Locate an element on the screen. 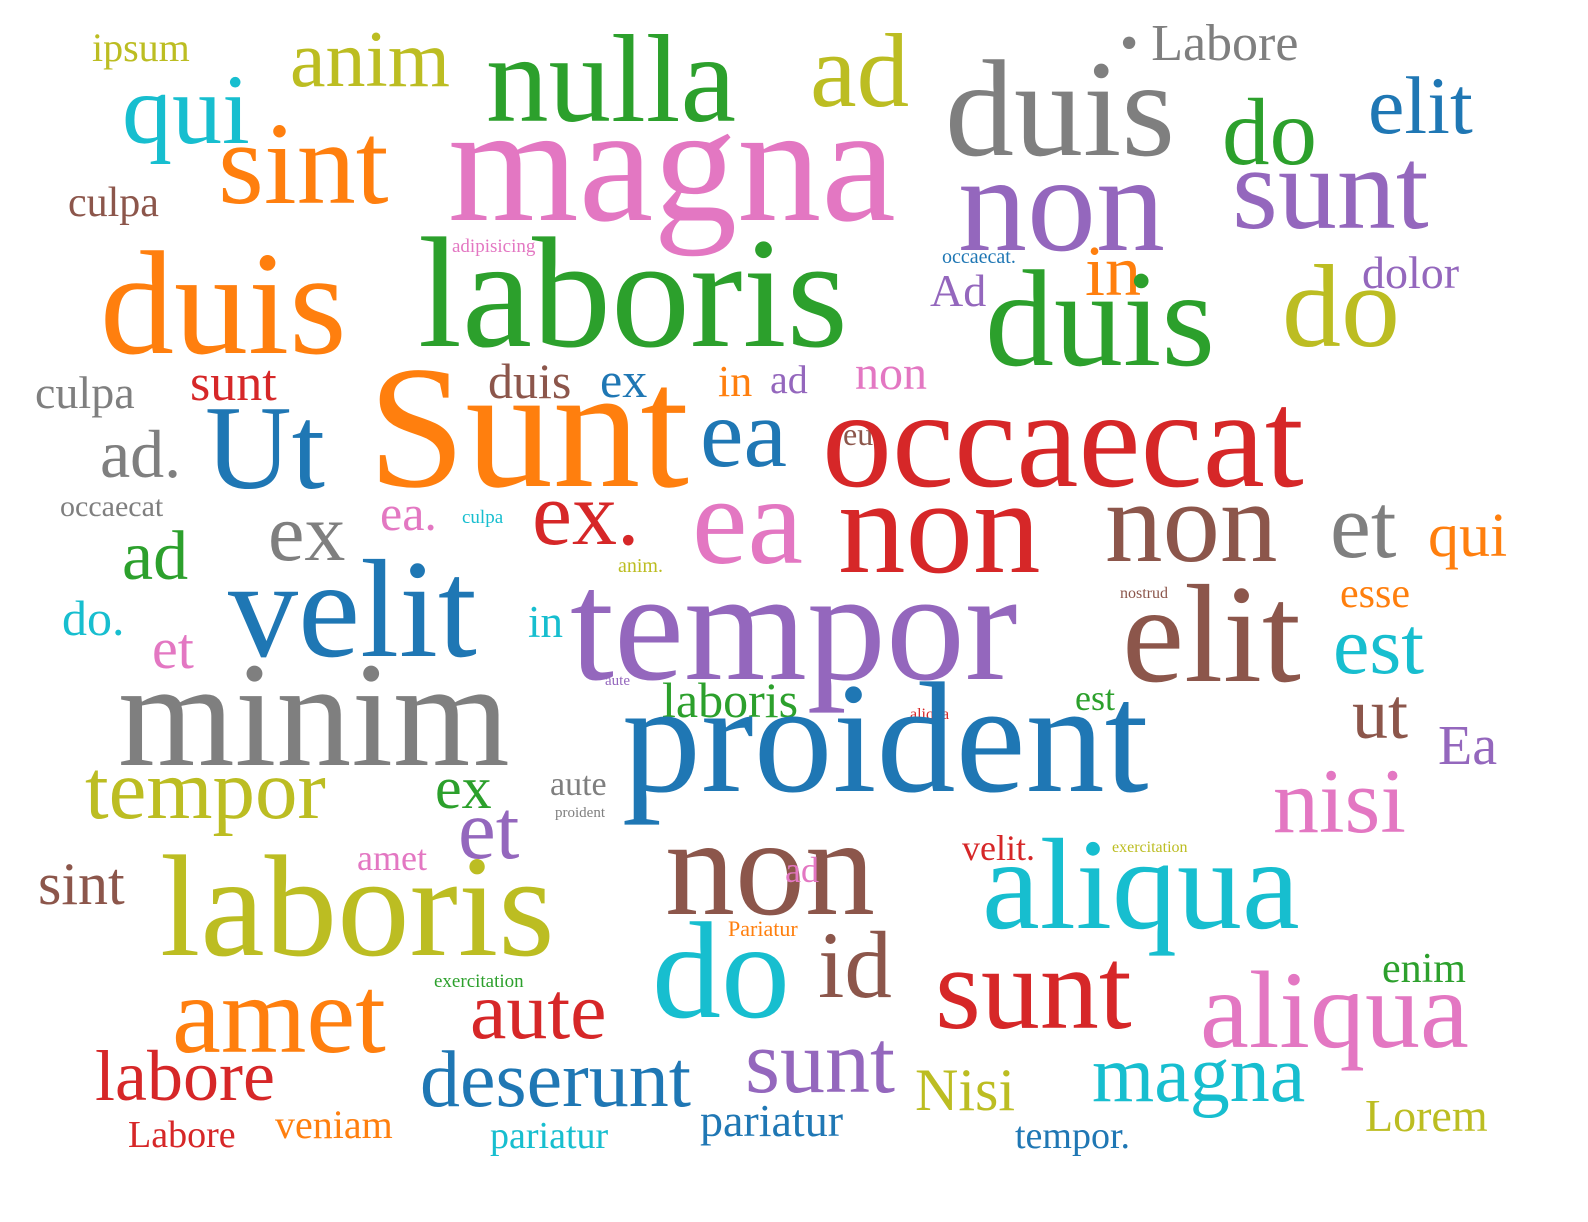  word-ad: ad. is located at coordinates (141, 454).